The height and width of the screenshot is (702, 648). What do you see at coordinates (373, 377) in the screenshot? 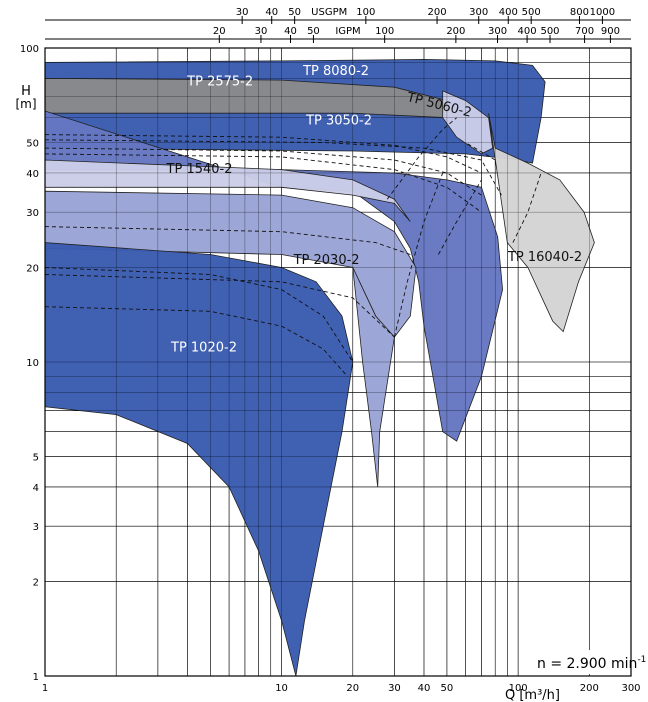
I see `curve-area-tp-2030-2-body` at bounding box center [373, 377].